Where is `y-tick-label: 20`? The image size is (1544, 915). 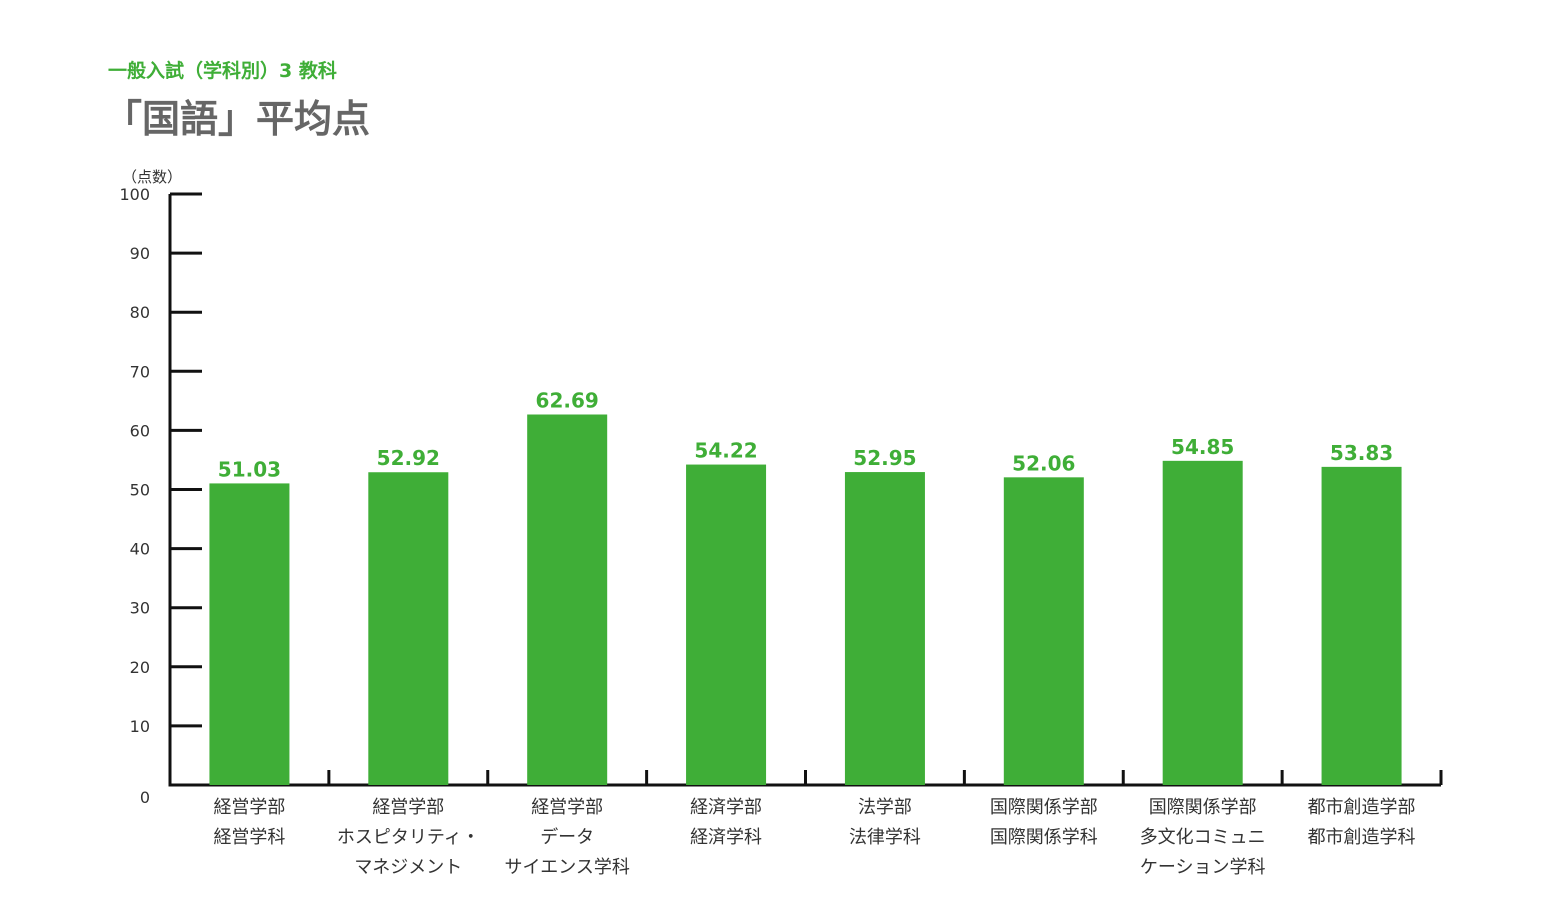 y-tick-label: 20 is located at coordinates (140, 667).